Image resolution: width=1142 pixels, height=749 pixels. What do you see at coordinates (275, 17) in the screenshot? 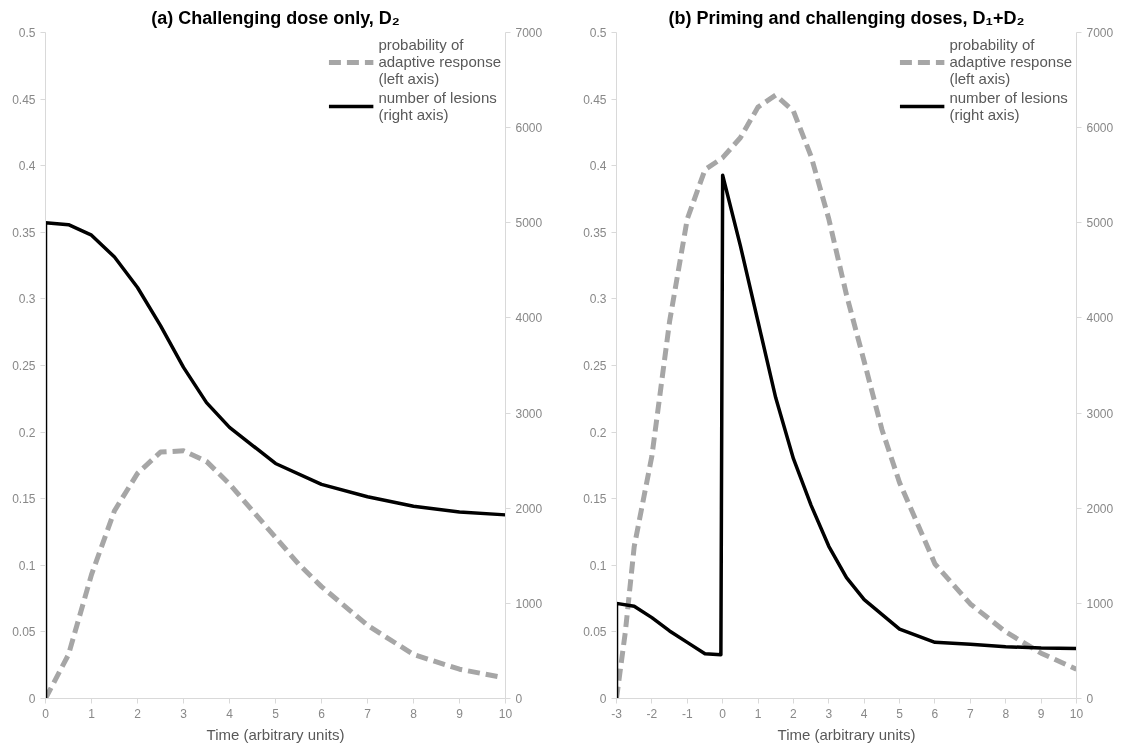
I see `chart-title: (a) Challenging dose only, D₂` at bounding box center [275, 17].